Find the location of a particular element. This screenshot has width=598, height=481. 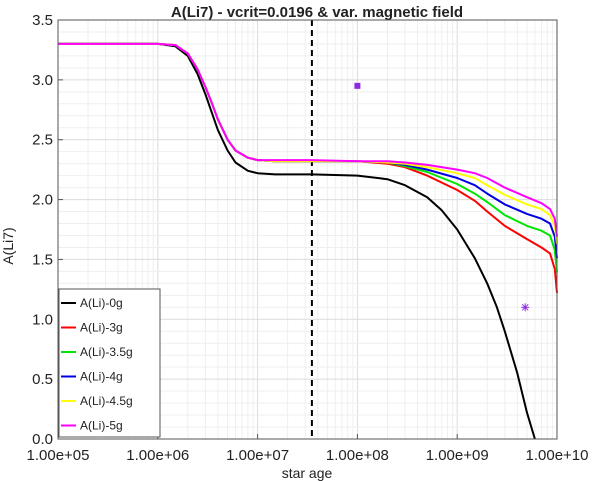

legend-label: A(Li)-3.5g is located at coordinates (106, 352).